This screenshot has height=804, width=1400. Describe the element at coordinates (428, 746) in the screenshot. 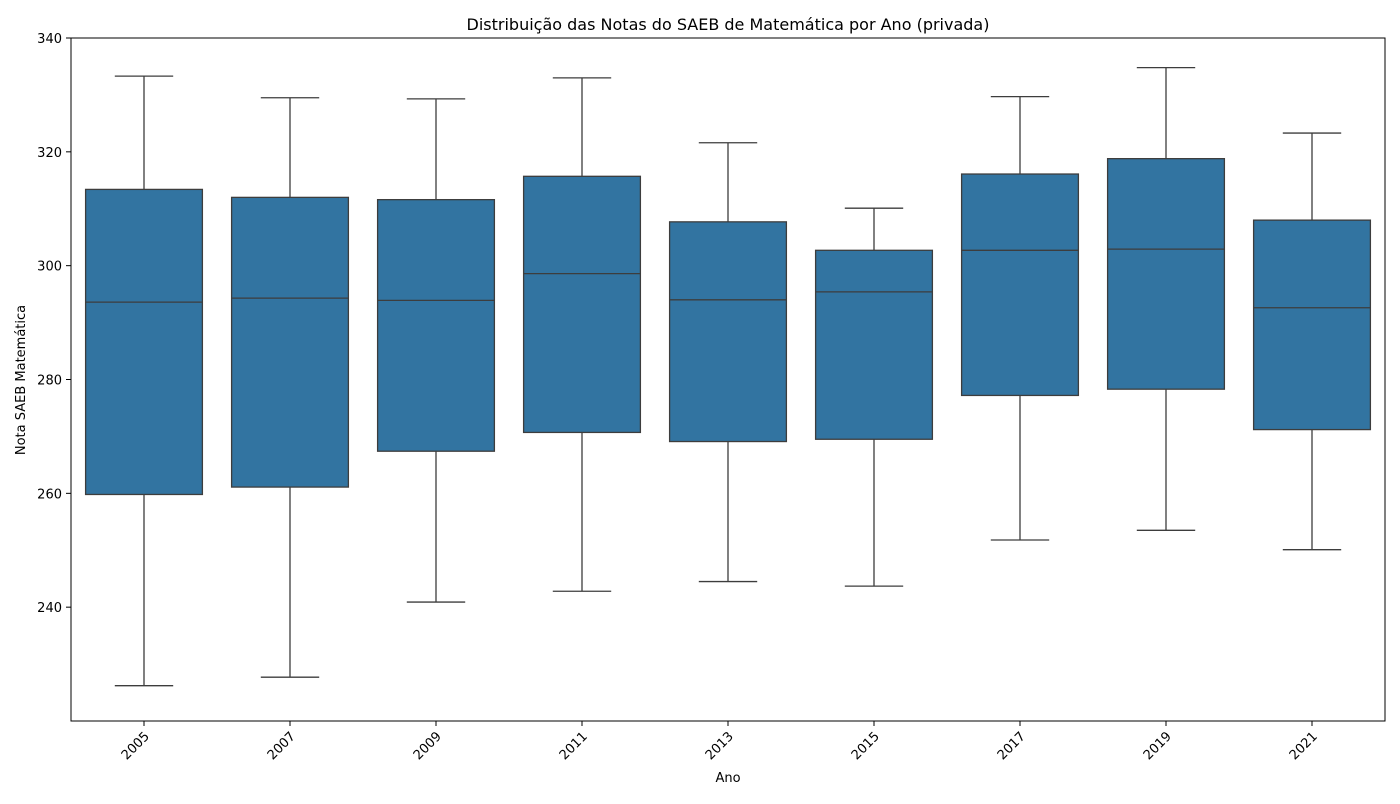

I see `x-tick-label-2009: 2009` at that location.